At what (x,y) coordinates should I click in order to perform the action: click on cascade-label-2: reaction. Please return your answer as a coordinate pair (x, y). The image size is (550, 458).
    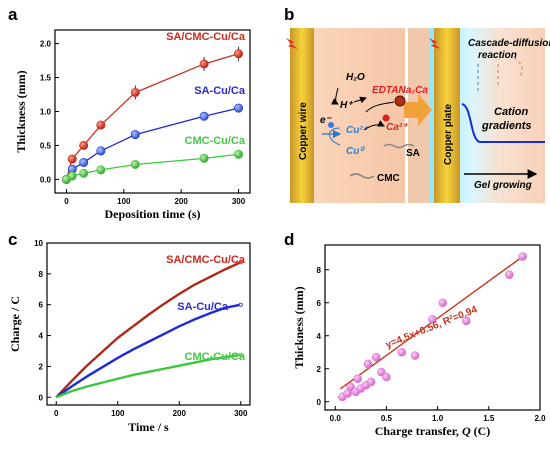
    Looking at the image, I should click on (497, 55).